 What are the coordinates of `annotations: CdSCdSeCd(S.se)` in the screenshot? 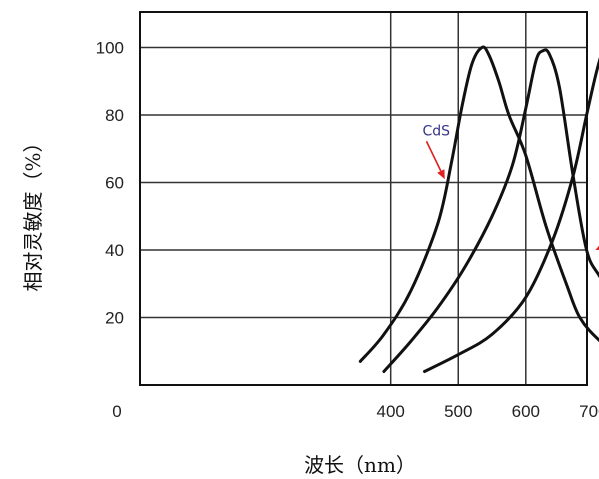 It's located at (510, 186).